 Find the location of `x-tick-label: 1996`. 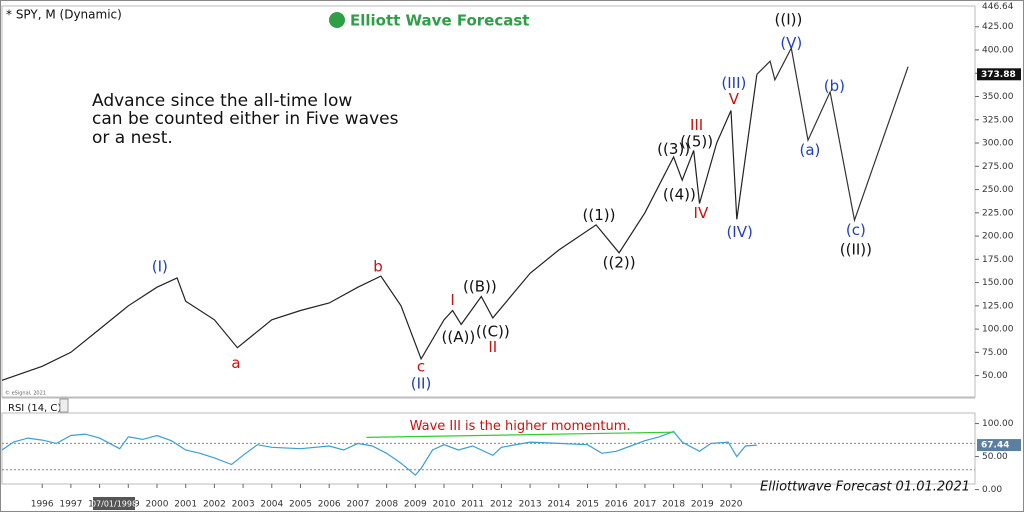

x-tick-label: 1996 is located at coordinates (42, 505).